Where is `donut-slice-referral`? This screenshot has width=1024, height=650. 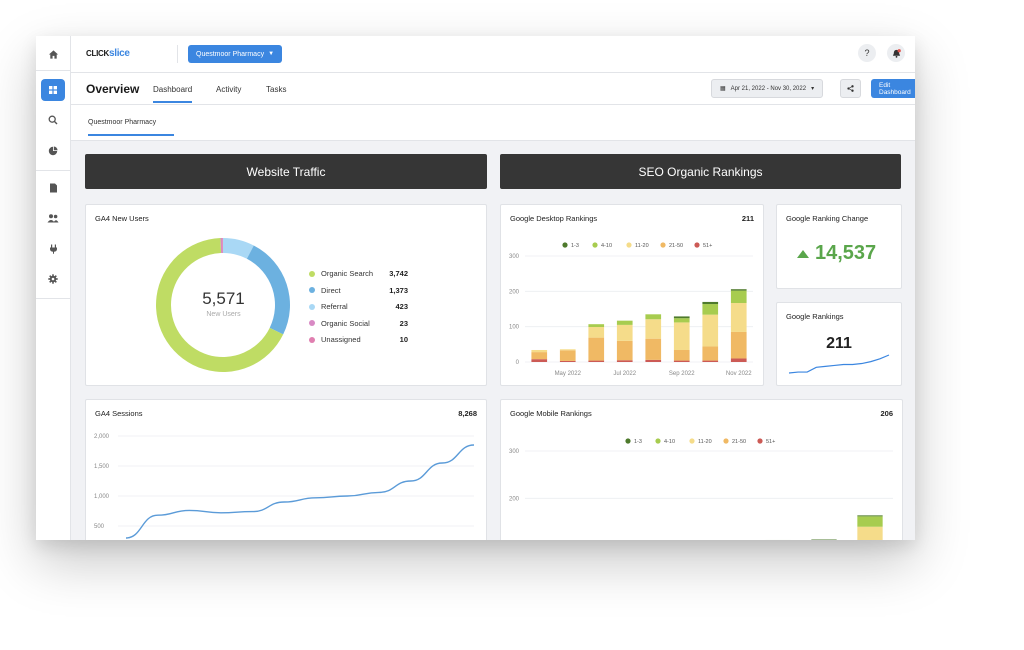
donut-slice-referral is located at coordinates (238, 248).